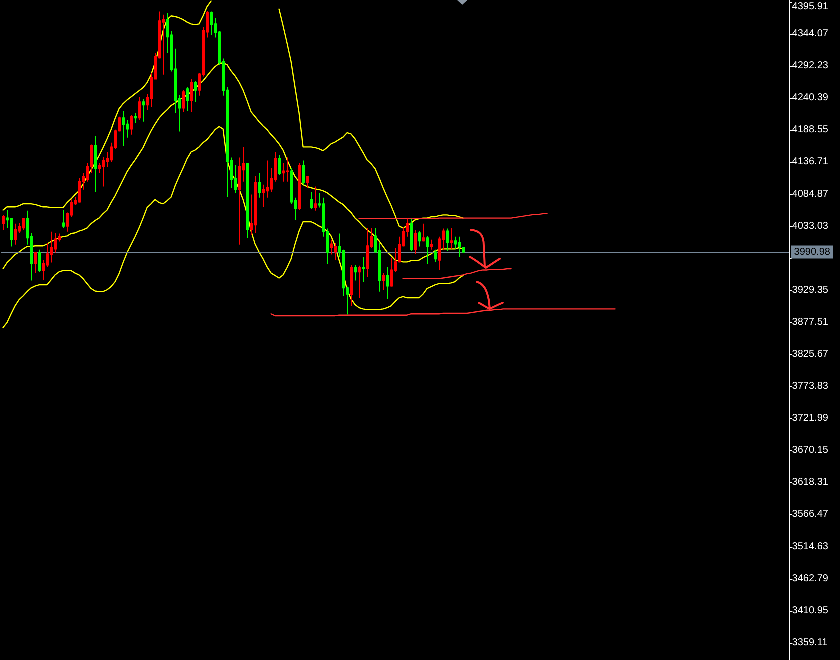 The width and height of the screenshot is (840, 660). I want to click on y-tick-label: 3566.47, so click(810, 514).